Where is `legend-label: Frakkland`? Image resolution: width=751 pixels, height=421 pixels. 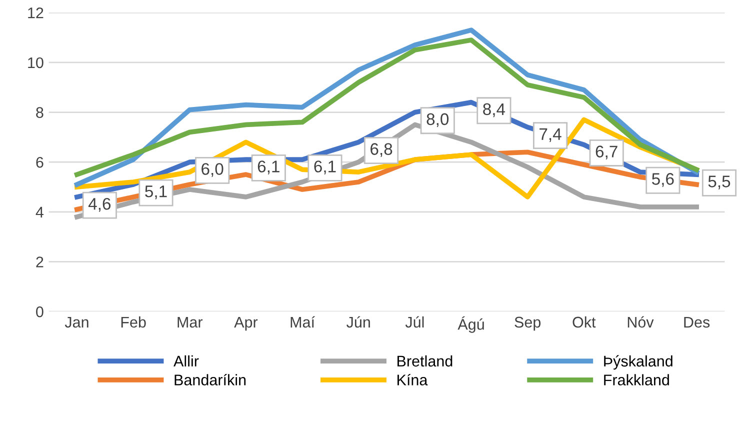
legend-label: Frakkland is located at coordinates (636, 380).